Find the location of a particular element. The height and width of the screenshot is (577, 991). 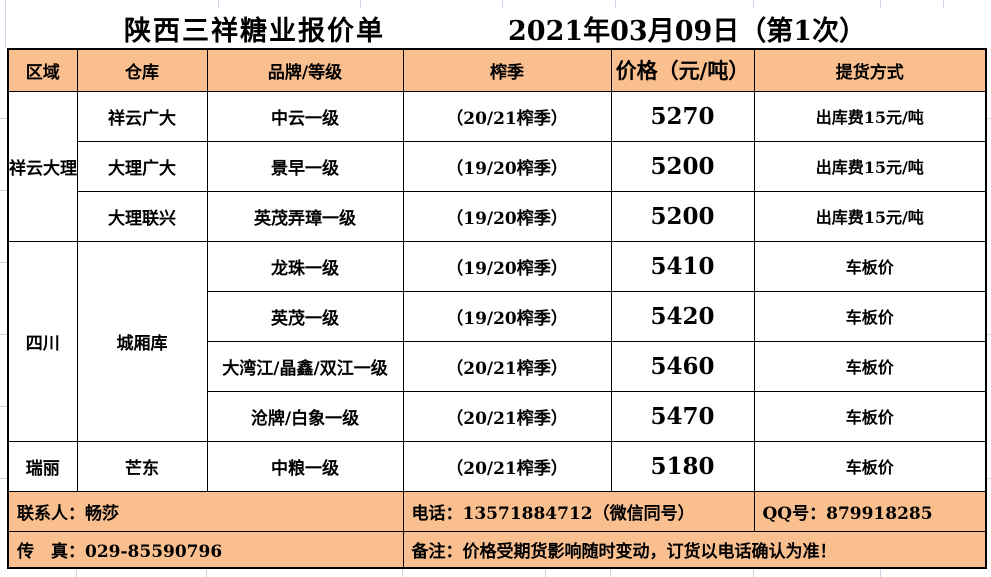

fax-number: 传 真：029-85590796 is located at coordinates (205, 549).